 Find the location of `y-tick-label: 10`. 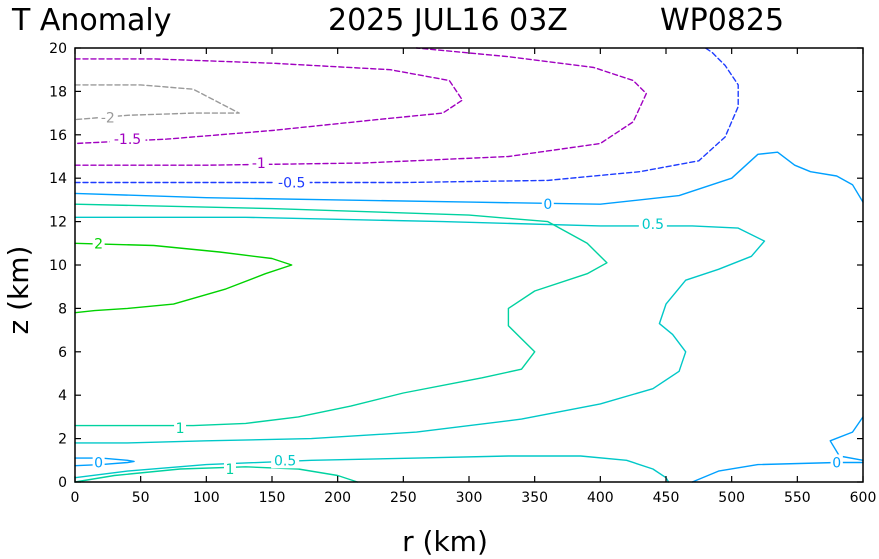

y-tick-label: 10 is located at coordinates (58, 266).